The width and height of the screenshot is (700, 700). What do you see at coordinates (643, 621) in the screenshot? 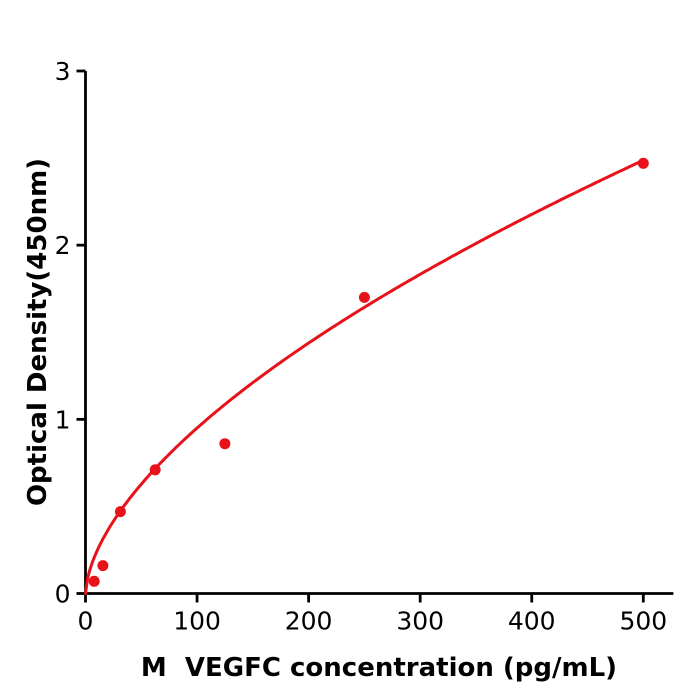
I see `x-tick-label: 500` at bounding box center [643, 621].